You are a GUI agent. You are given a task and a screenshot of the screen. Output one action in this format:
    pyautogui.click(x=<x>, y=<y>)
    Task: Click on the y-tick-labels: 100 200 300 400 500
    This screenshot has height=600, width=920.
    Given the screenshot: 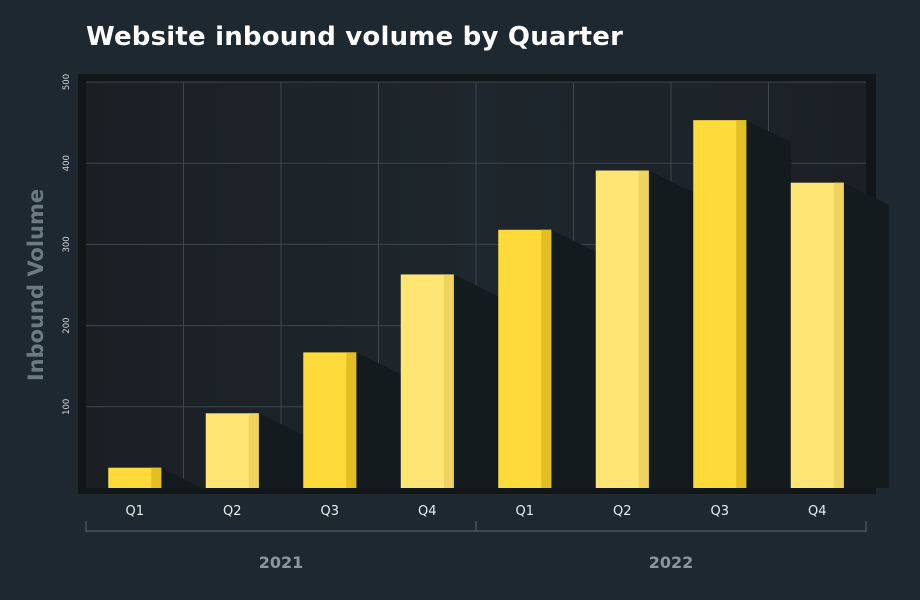 What is the action you would take?
    pyautogui.click(x=67, y=244)
    